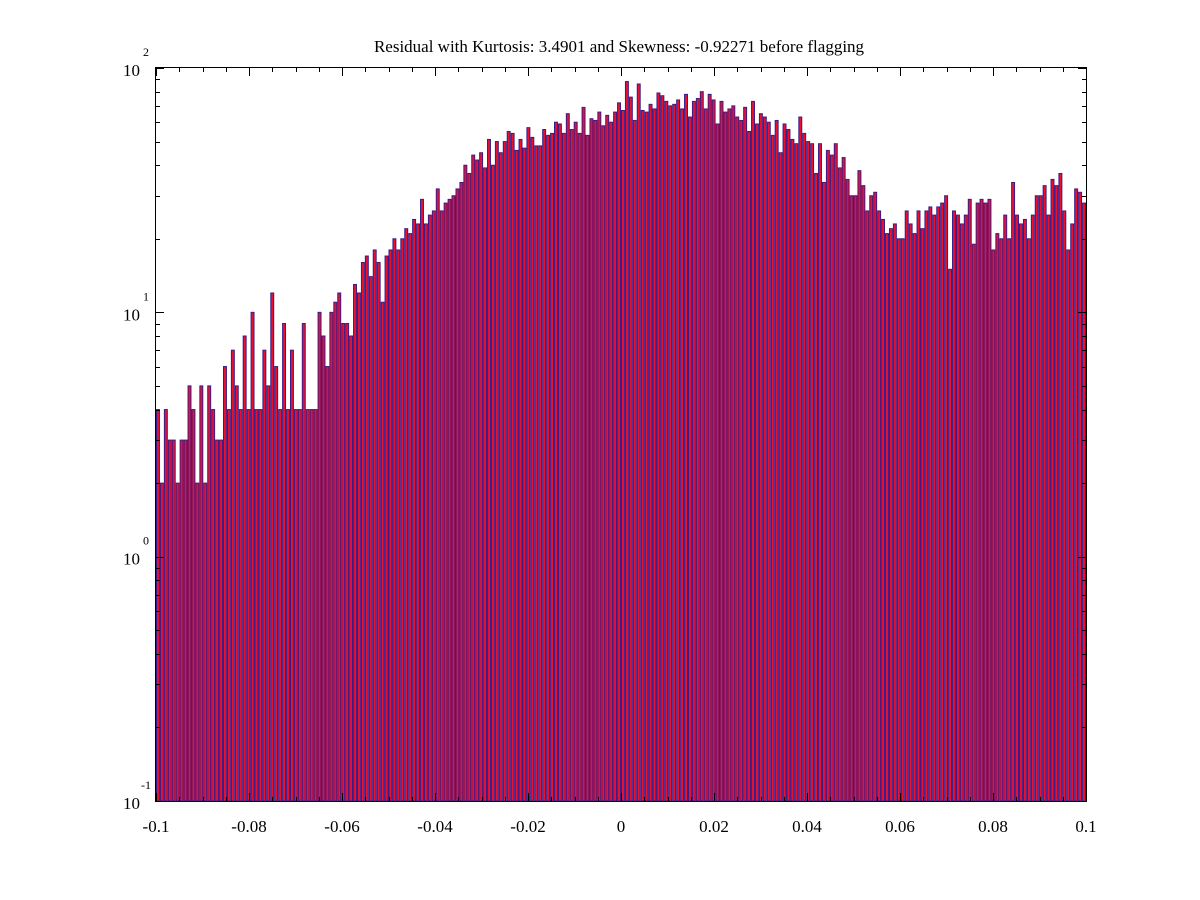  Describe the element at coordinates (248, 826) in the screenshot. I see `x-tick-label: -0.08` at that location.